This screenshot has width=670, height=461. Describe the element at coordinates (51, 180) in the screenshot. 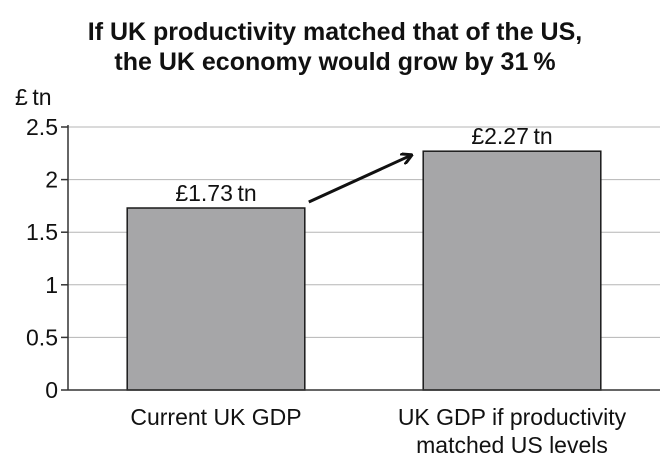

I see `y-tick-label: 2` at that location.